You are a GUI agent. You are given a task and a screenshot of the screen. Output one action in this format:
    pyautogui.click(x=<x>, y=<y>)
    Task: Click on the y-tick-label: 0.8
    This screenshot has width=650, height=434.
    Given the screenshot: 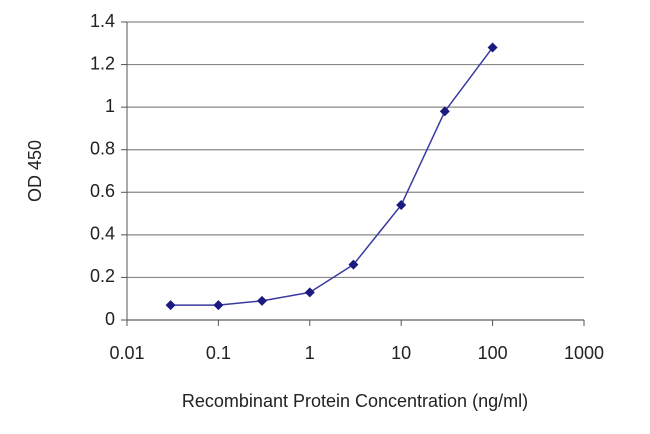 What is the action you would take?
    pyautogui.click(x=102, y=148)
    